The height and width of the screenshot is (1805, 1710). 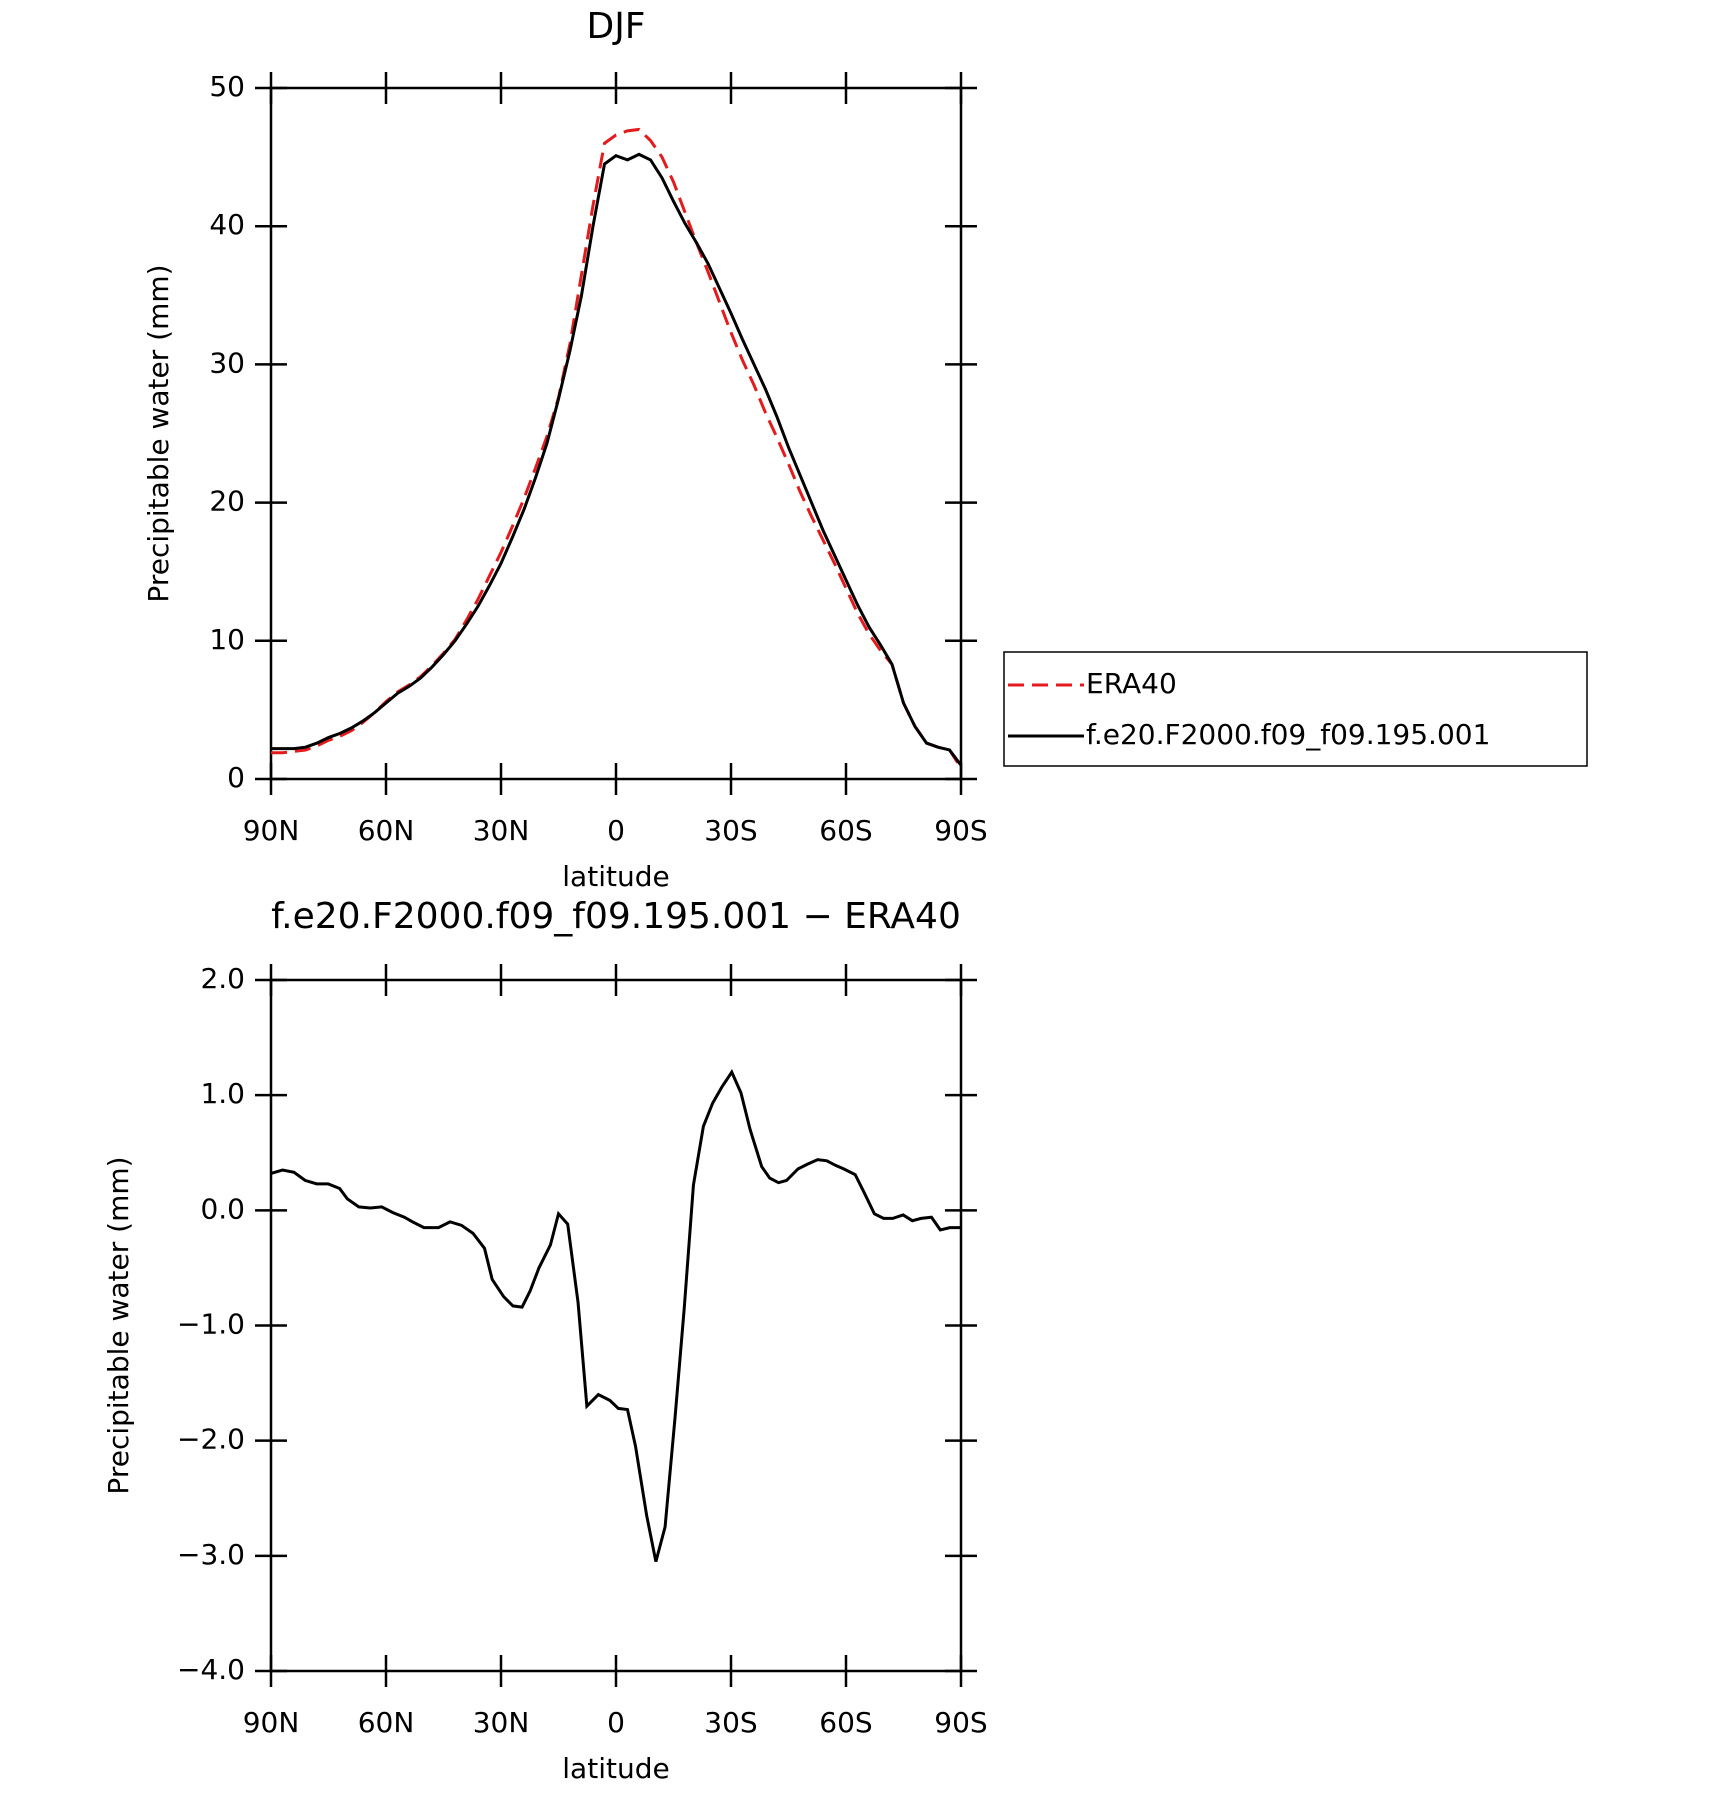 I want to click on y-tick-label: −4.0, so click(x=211, y=1669).